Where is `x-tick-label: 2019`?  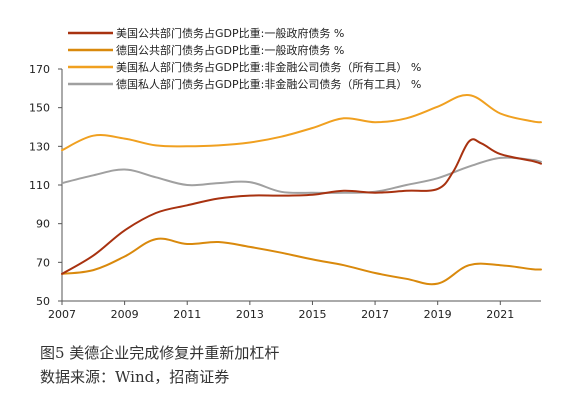 x-tick-label: 2019 is located at coordinates (438, 314).